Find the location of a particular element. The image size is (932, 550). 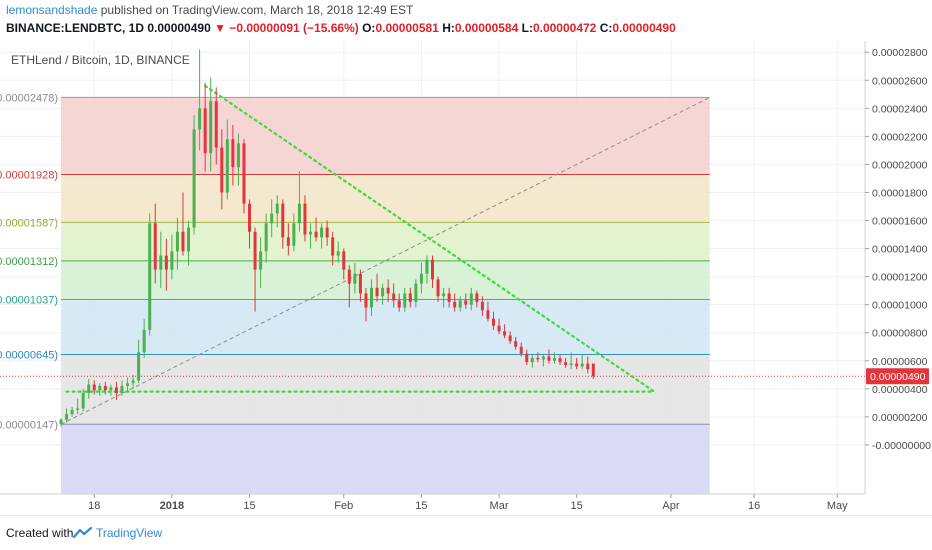

price-tick-label: 0.00002600 is located at coordinates (900, 81).